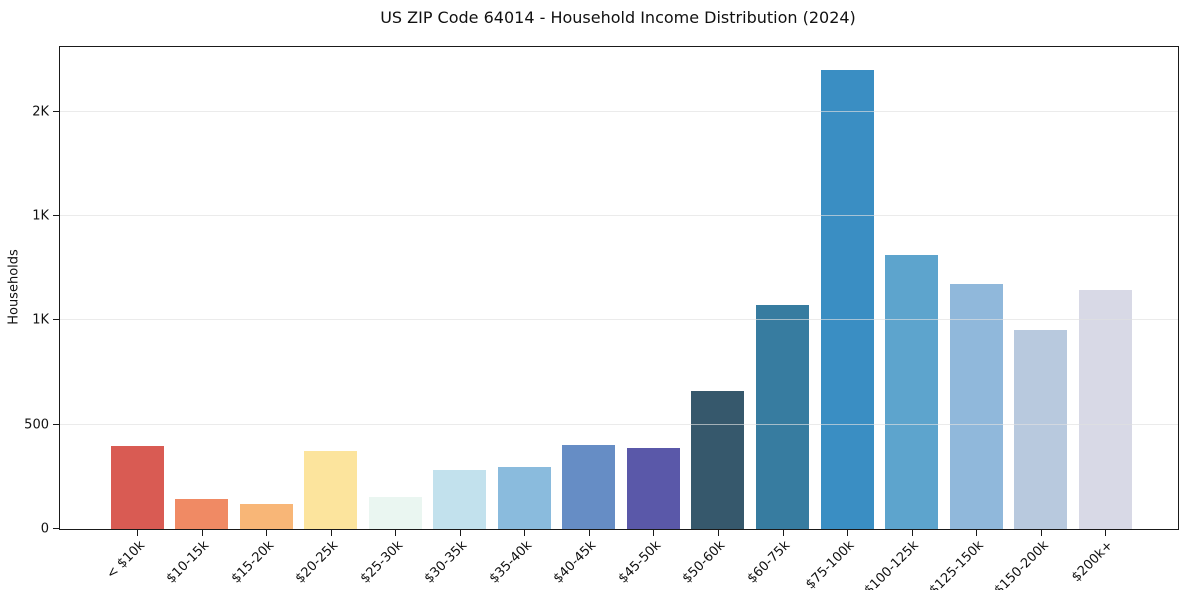  Describe the element at coordinates (589, 486) in the screenshot. I see `bar-40-45k` at that location.